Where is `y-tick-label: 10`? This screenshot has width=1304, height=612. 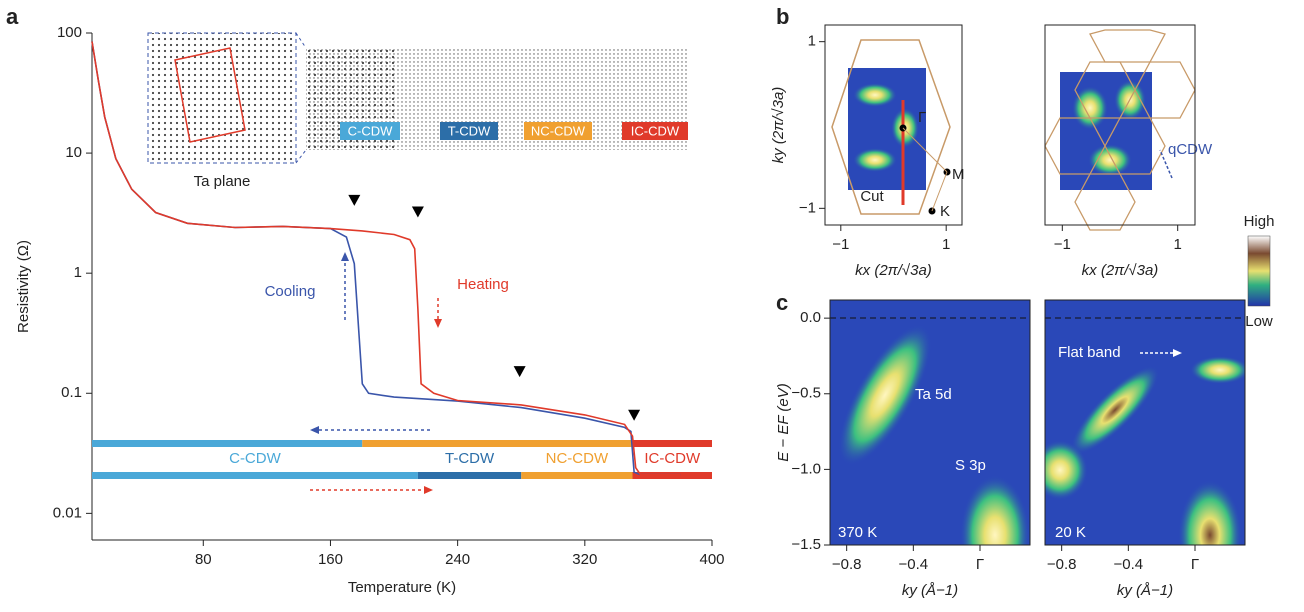
y-tick-label: 10 is located at coordinates (73, 152).